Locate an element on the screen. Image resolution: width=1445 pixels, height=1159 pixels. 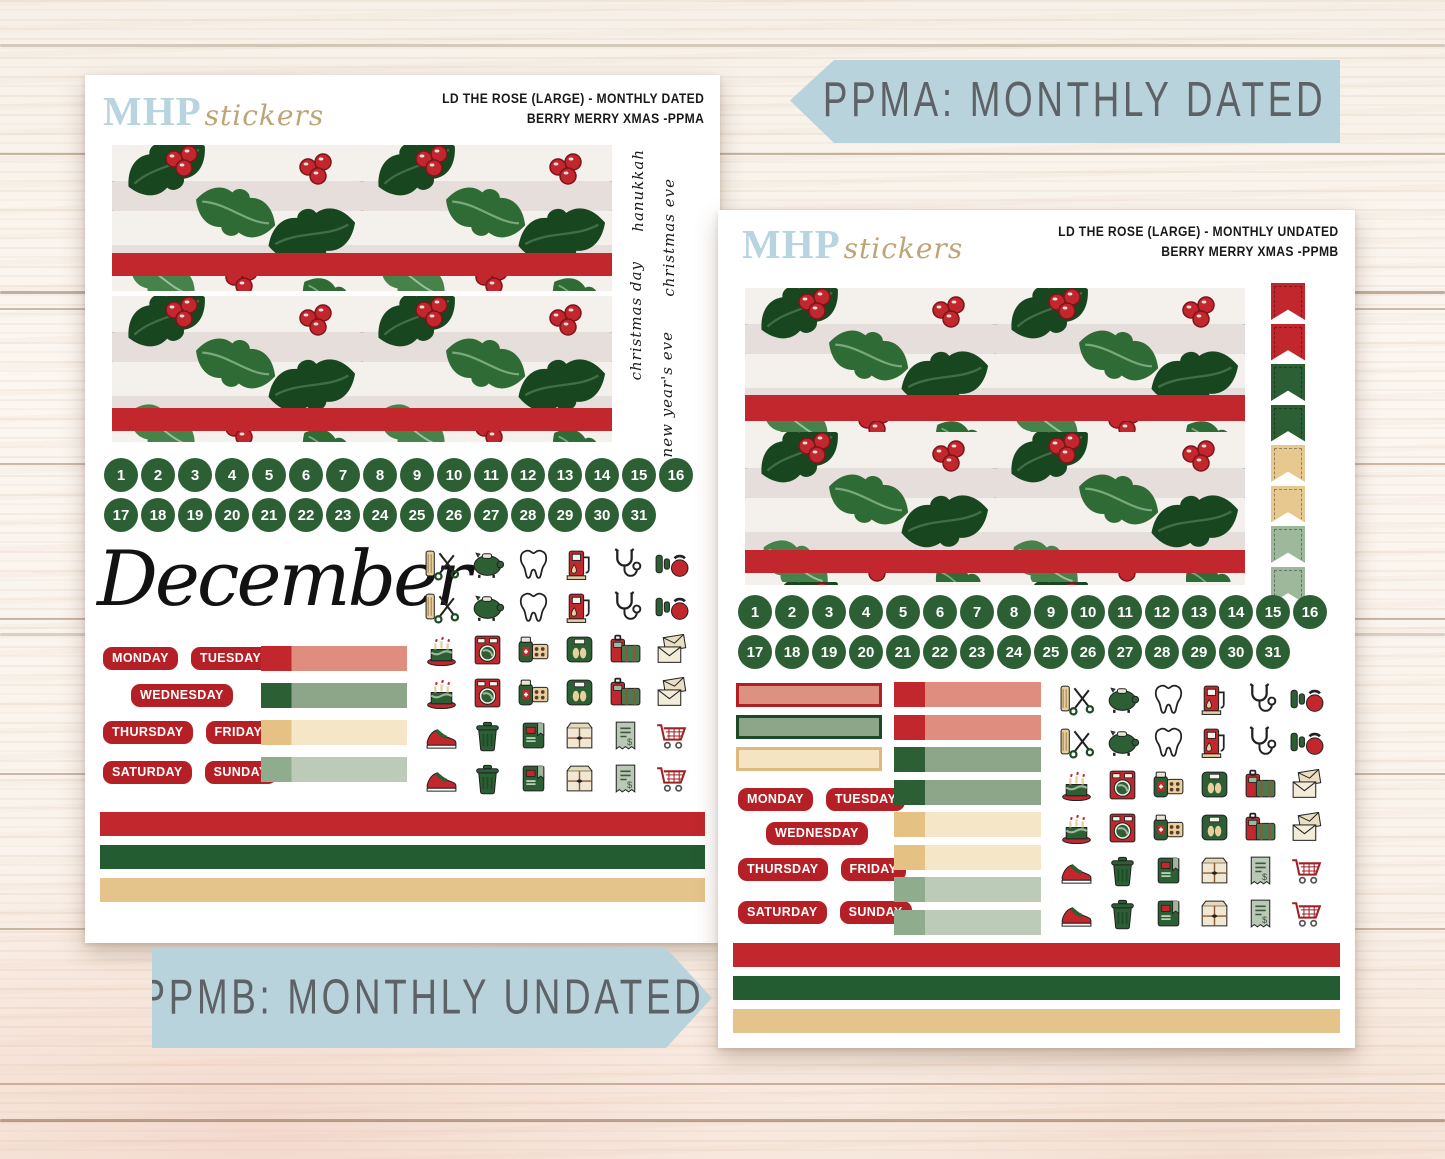
label-tag-text: PPMB: MONTHLY UNDATED is located at coordinates (422, 997).